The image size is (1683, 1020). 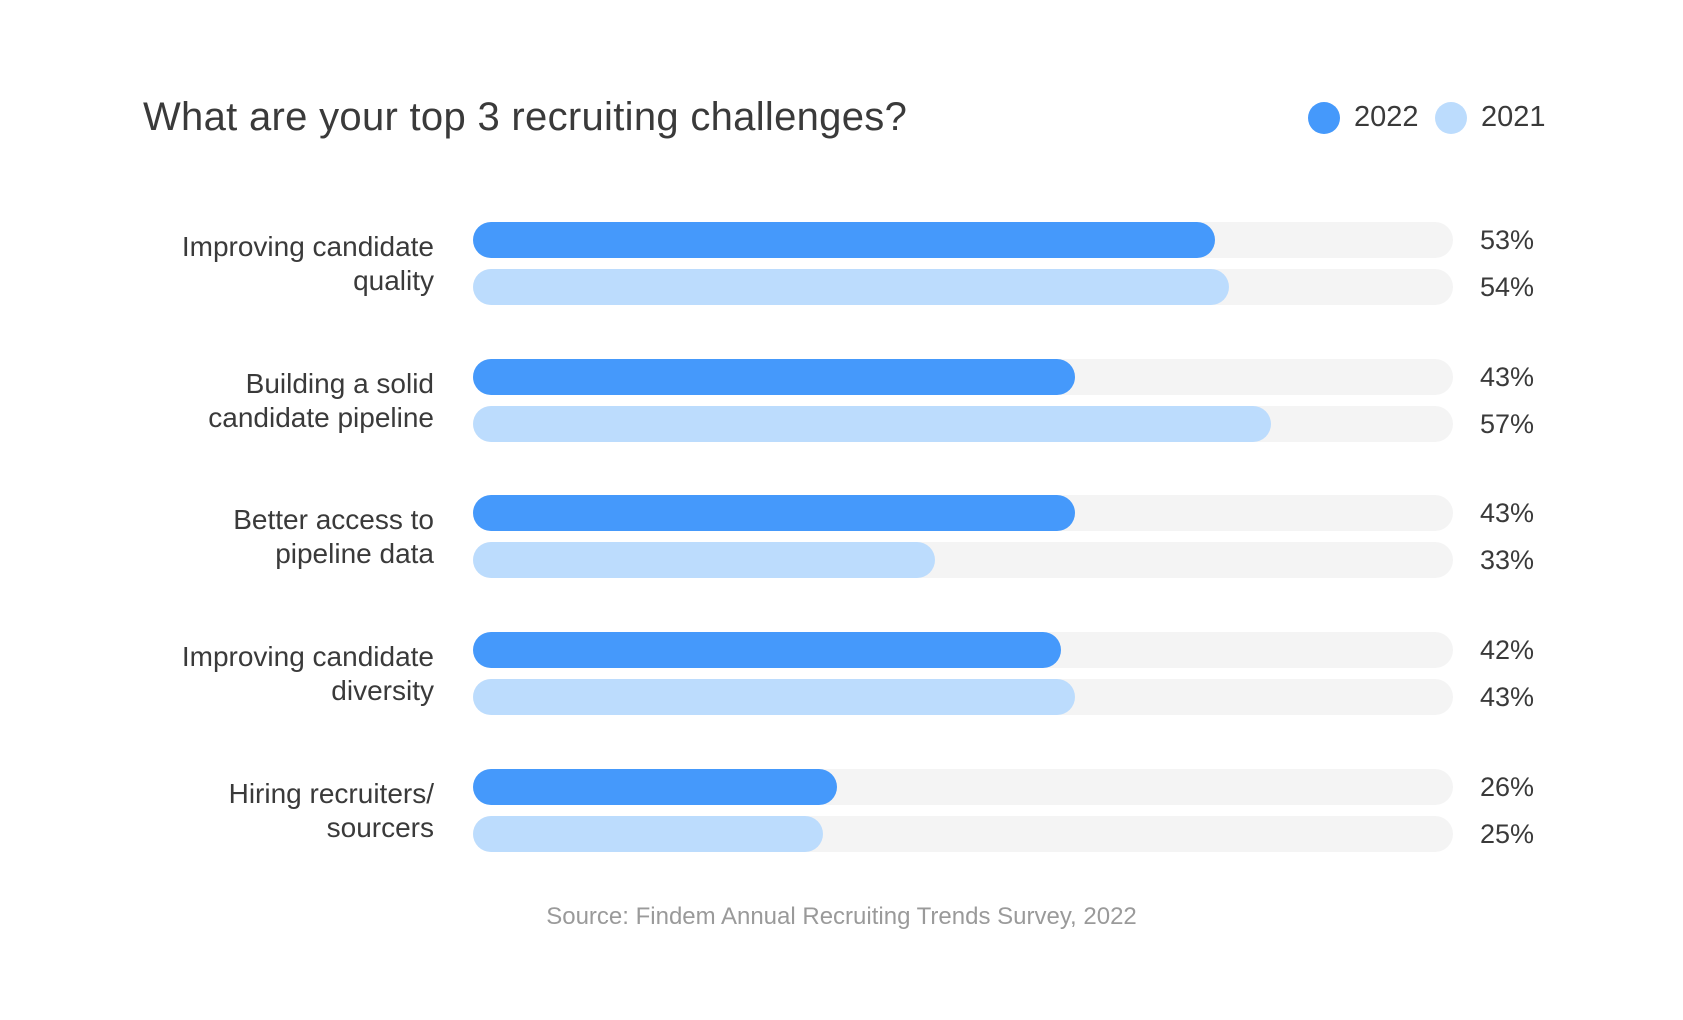 What do you see at coordinates (1507, 787) in the screenshot?
I see `data-label: 26%` at bounding box center [1507, 787].